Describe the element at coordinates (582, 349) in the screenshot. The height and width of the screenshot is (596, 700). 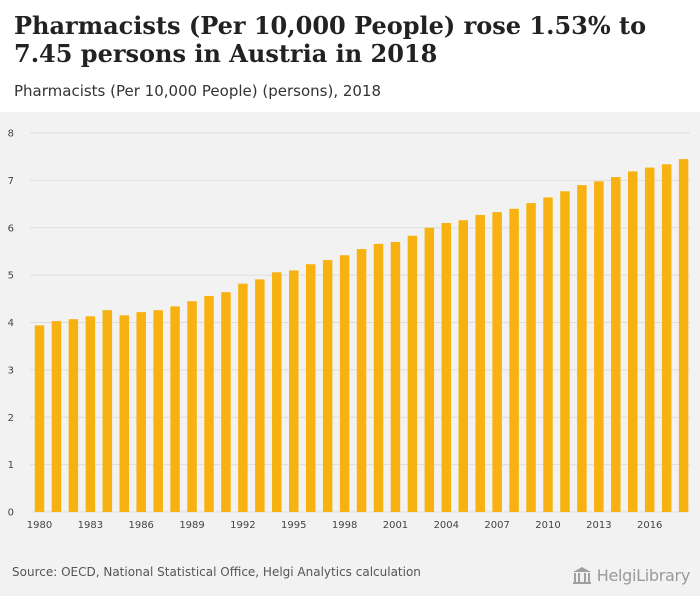
I see `bar-2012` at that location.